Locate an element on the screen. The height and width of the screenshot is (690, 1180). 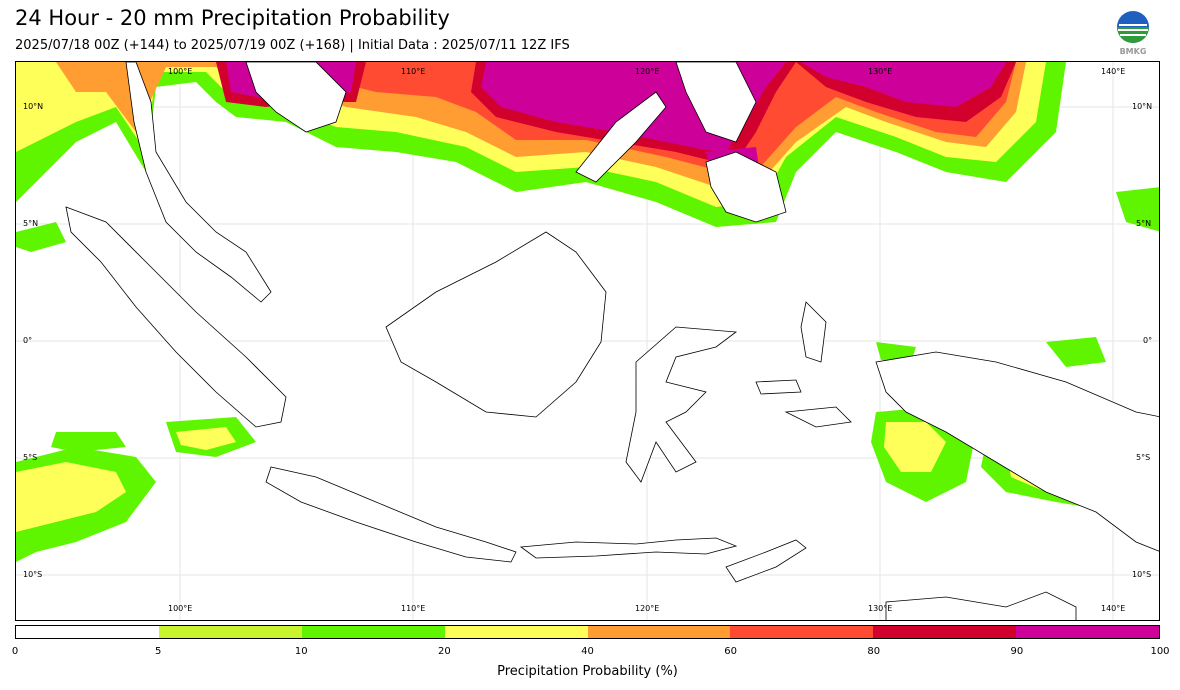
colorbar-tick-label: 5 is located at coordinates (158, 651).